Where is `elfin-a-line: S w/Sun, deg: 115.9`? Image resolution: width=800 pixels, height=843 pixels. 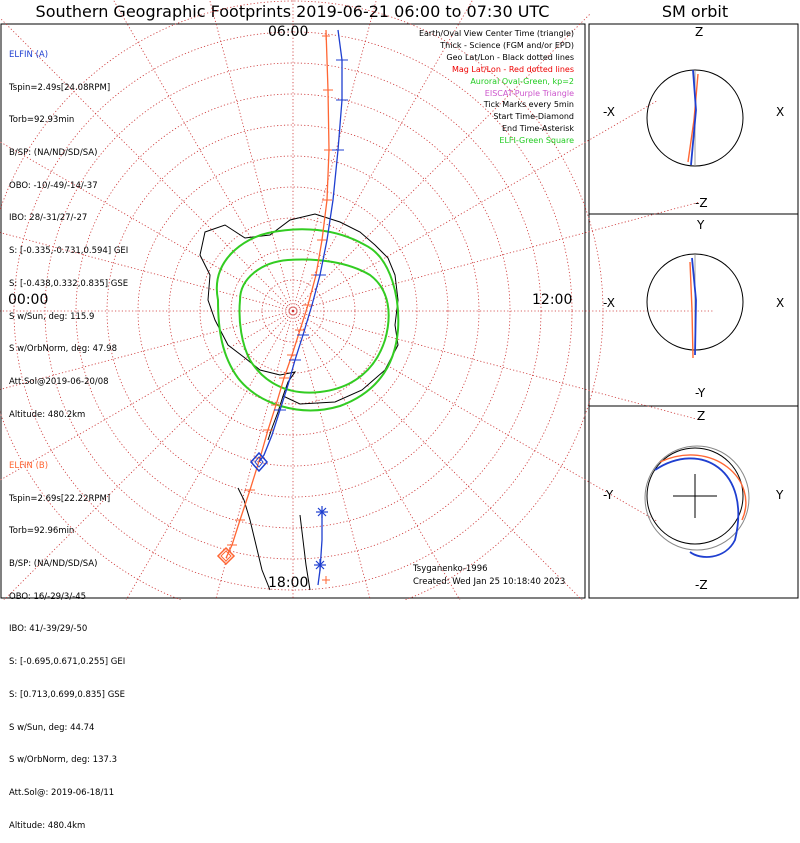
elfin-a-line: S w/Sun, deg: 115.9 is located at coordinates (52, 316).